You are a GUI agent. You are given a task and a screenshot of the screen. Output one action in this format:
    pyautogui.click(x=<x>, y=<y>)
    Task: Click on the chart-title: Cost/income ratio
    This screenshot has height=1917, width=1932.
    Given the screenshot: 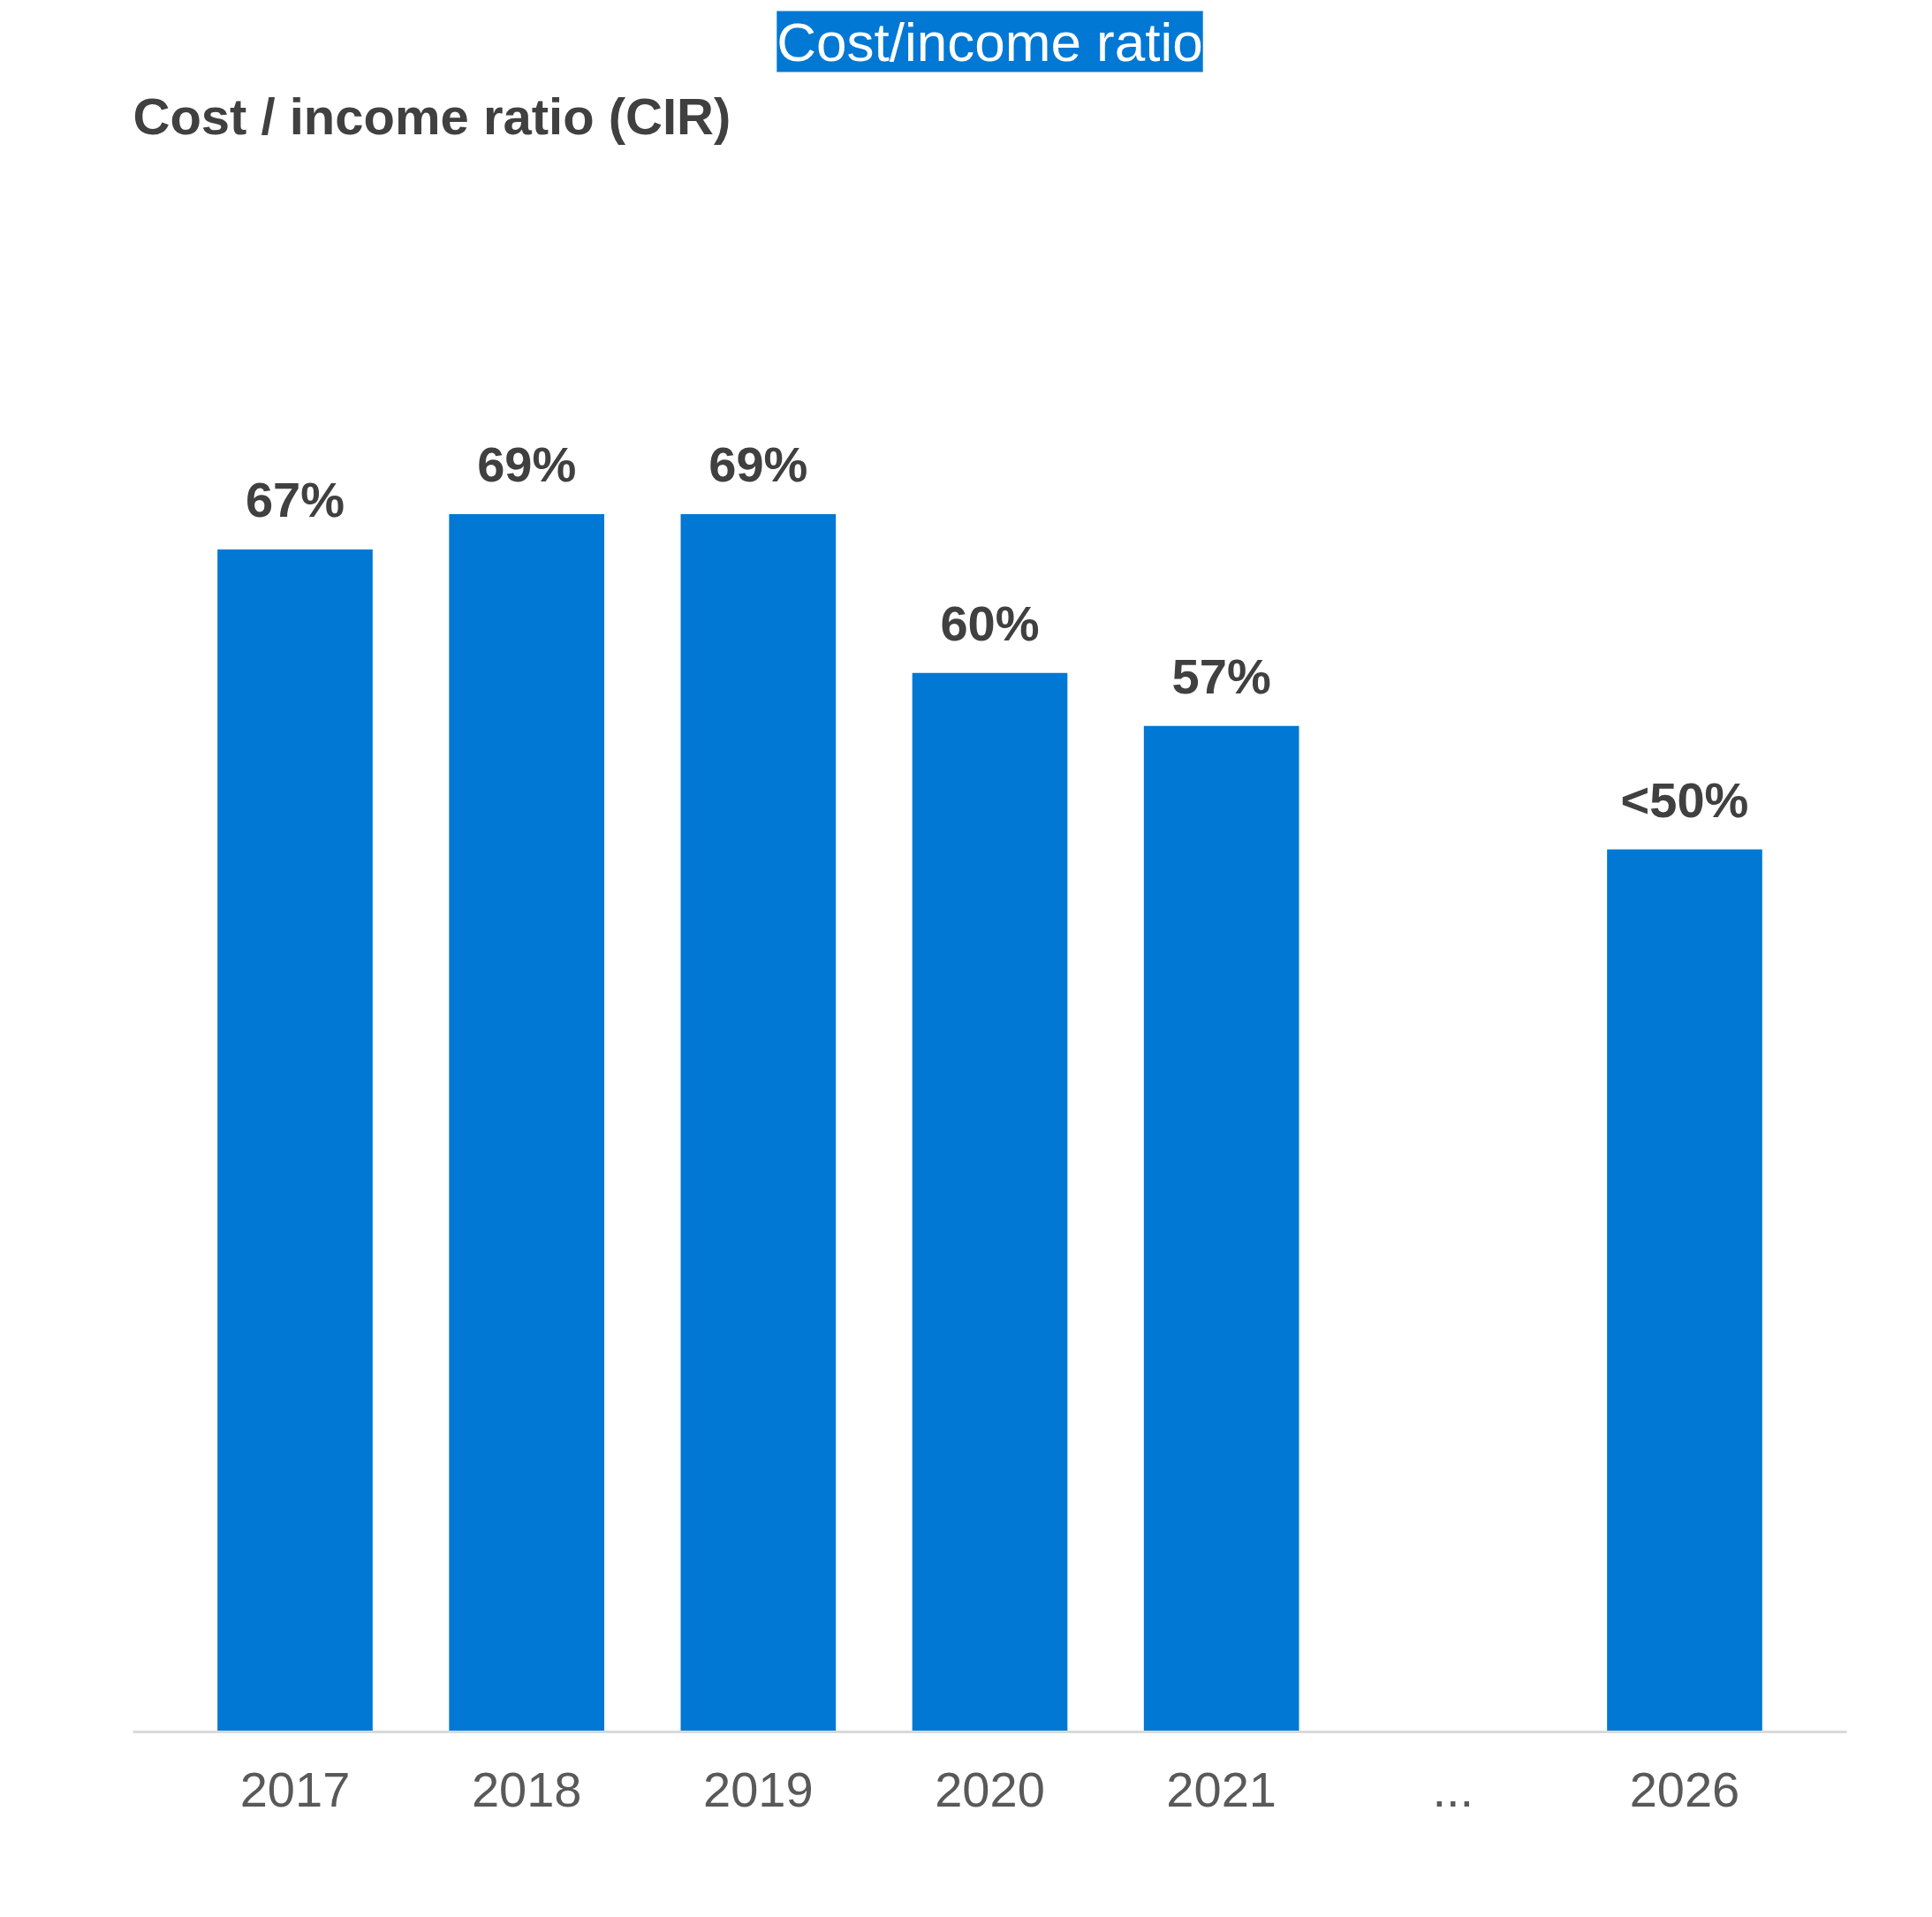 What is the action you would take?
    pyautogui.click(x=990, y=41)
    